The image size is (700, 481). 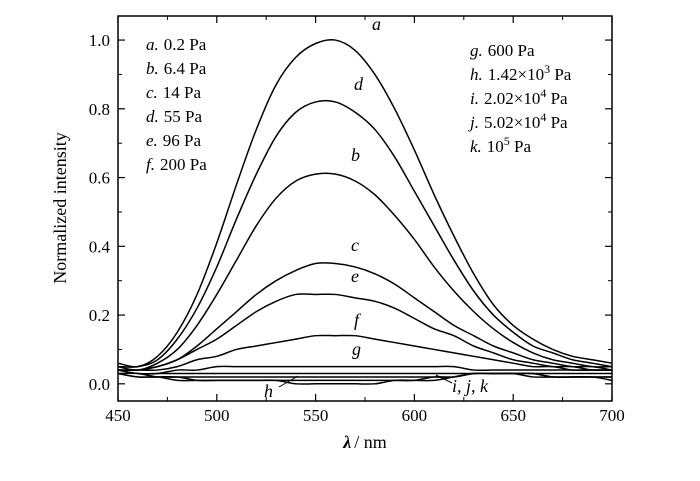 I want to click on legend-exponent: 3, so click(x=547, y=69).